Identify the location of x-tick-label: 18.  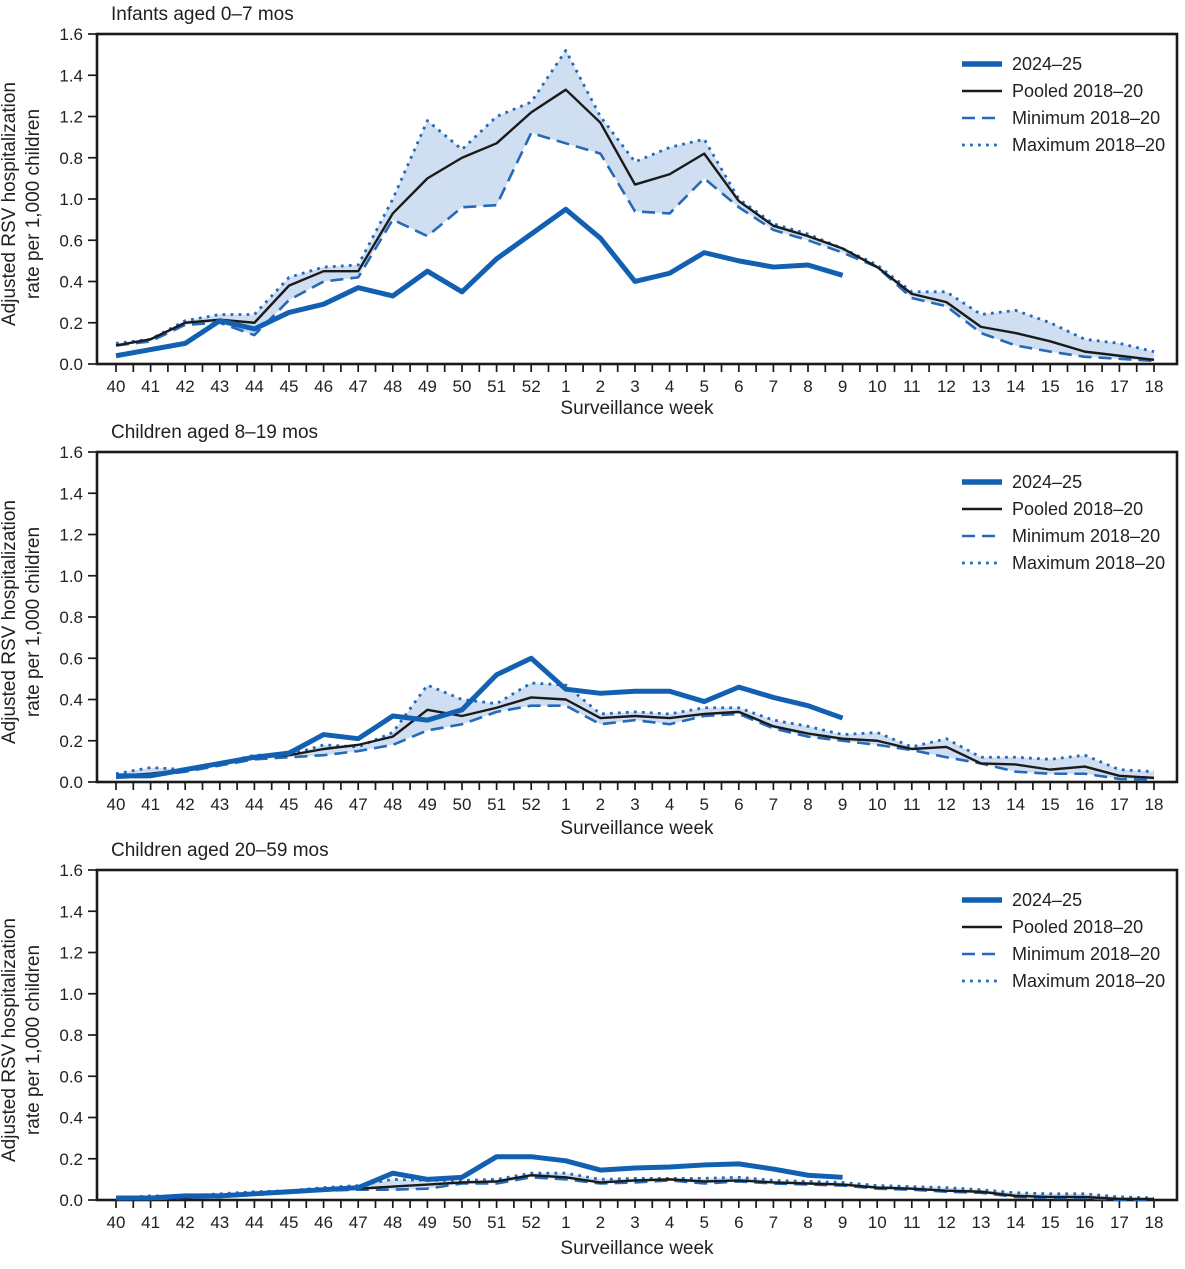
(1154, 386).